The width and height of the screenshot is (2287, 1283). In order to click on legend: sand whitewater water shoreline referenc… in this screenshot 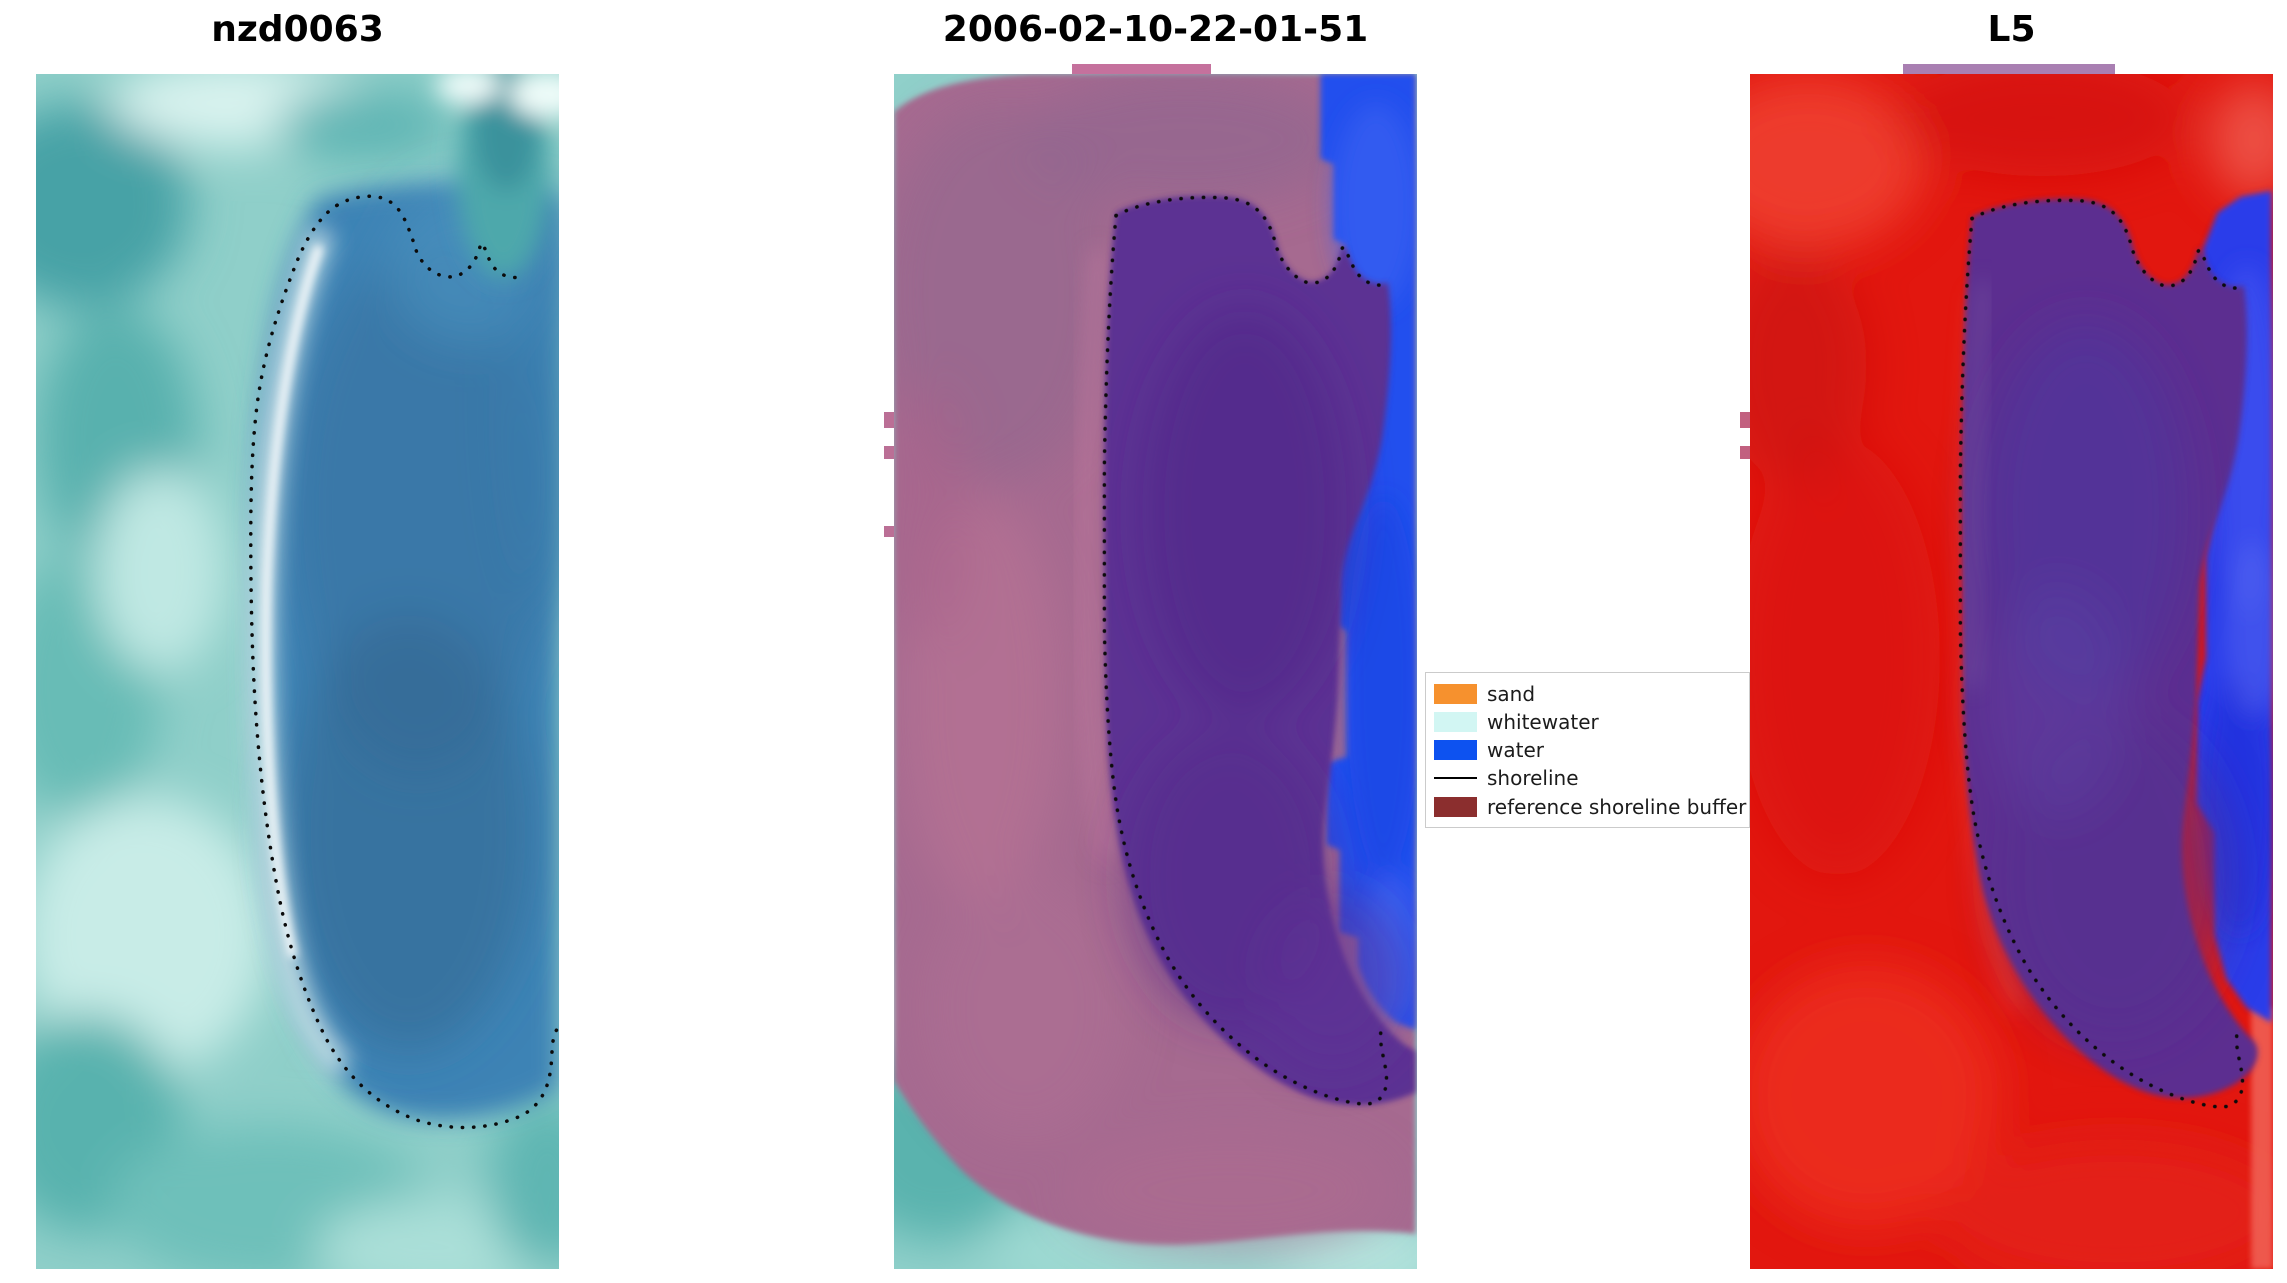, I will do `click(1587, 750)`.